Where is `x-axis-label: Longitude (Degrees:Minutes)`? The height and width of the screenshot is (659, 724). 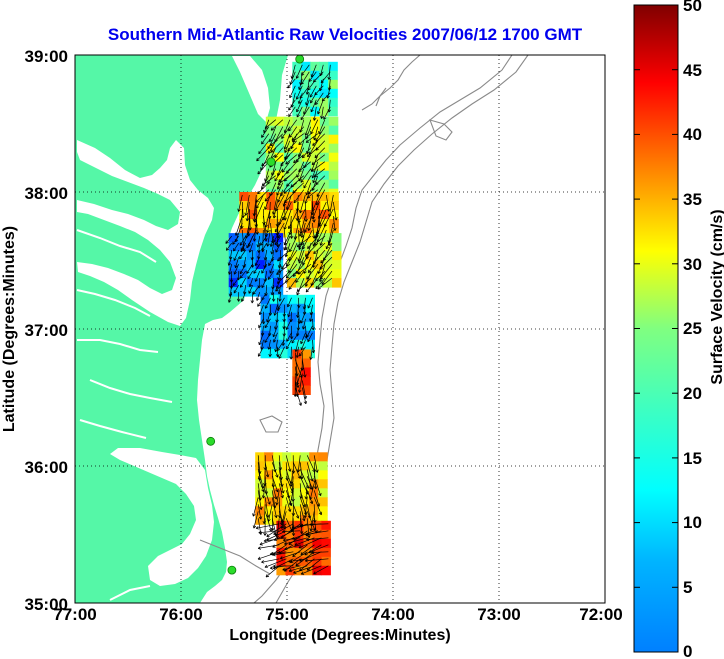 x-axis-label: Longitude (Degrees:Minutes) is located at coordinates (339, 635).